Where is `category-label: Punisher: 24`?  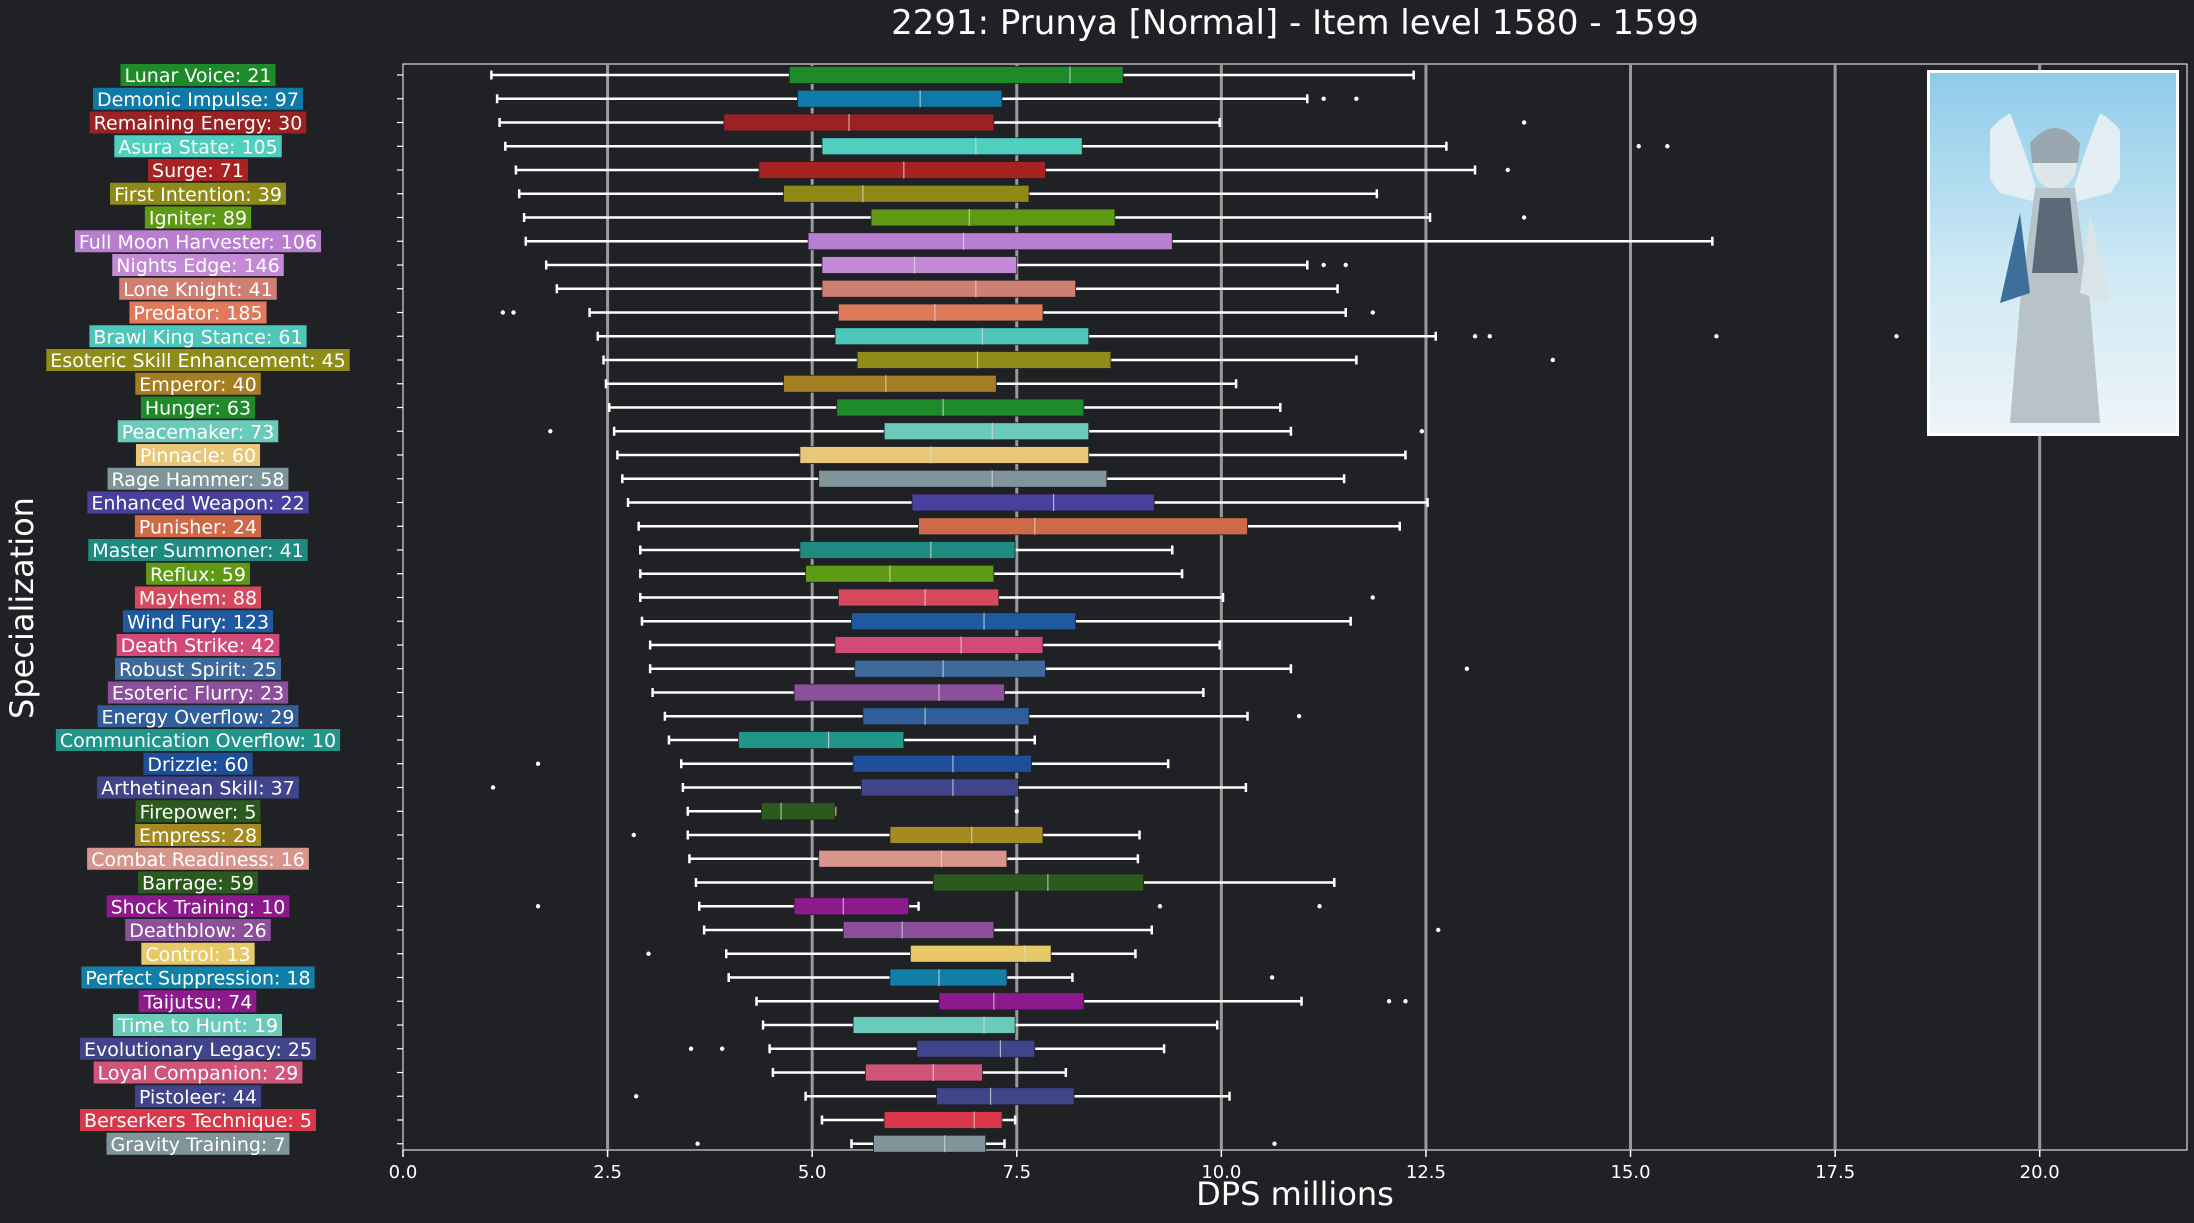
category-label: Punisher: 24 is located at coordinates (198, 527).